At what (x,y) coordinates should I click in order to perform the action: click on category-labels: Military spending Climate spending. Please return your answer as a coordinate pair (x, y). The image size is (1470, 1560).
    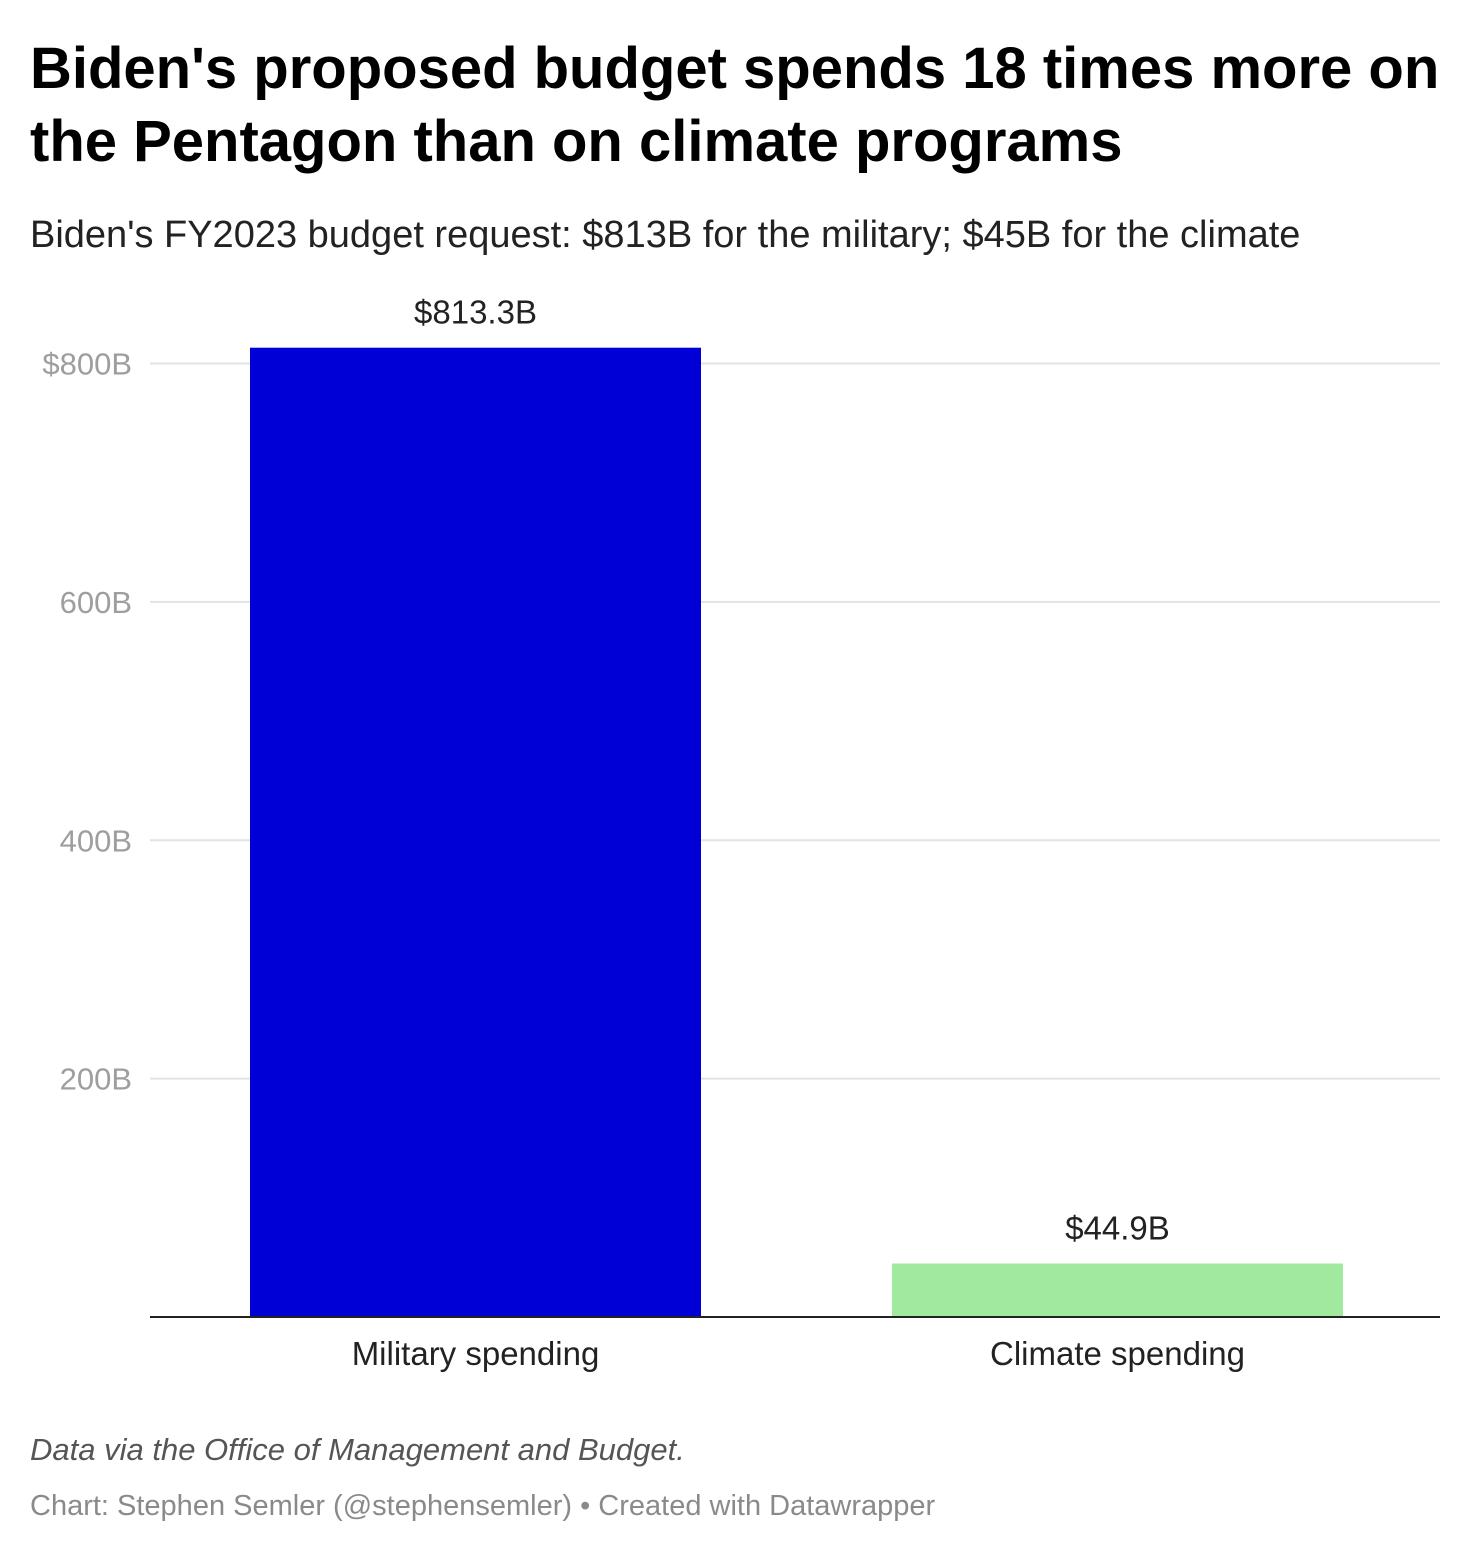
    Looking at the image, I should click on (798, 1353).